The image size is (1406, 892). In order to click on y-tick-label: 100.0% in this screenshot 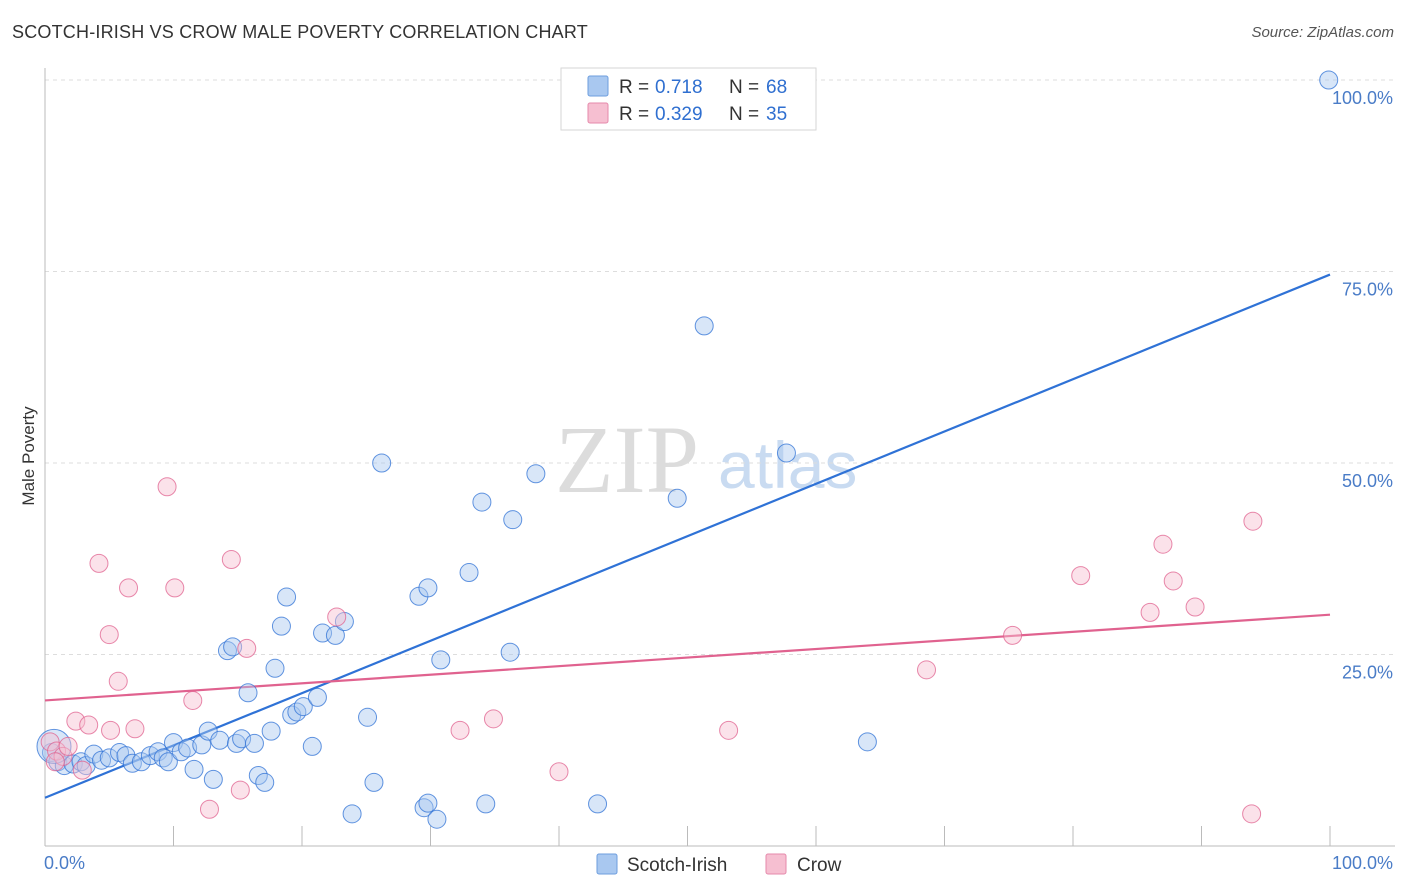, I will do `click(1362, 98)`.